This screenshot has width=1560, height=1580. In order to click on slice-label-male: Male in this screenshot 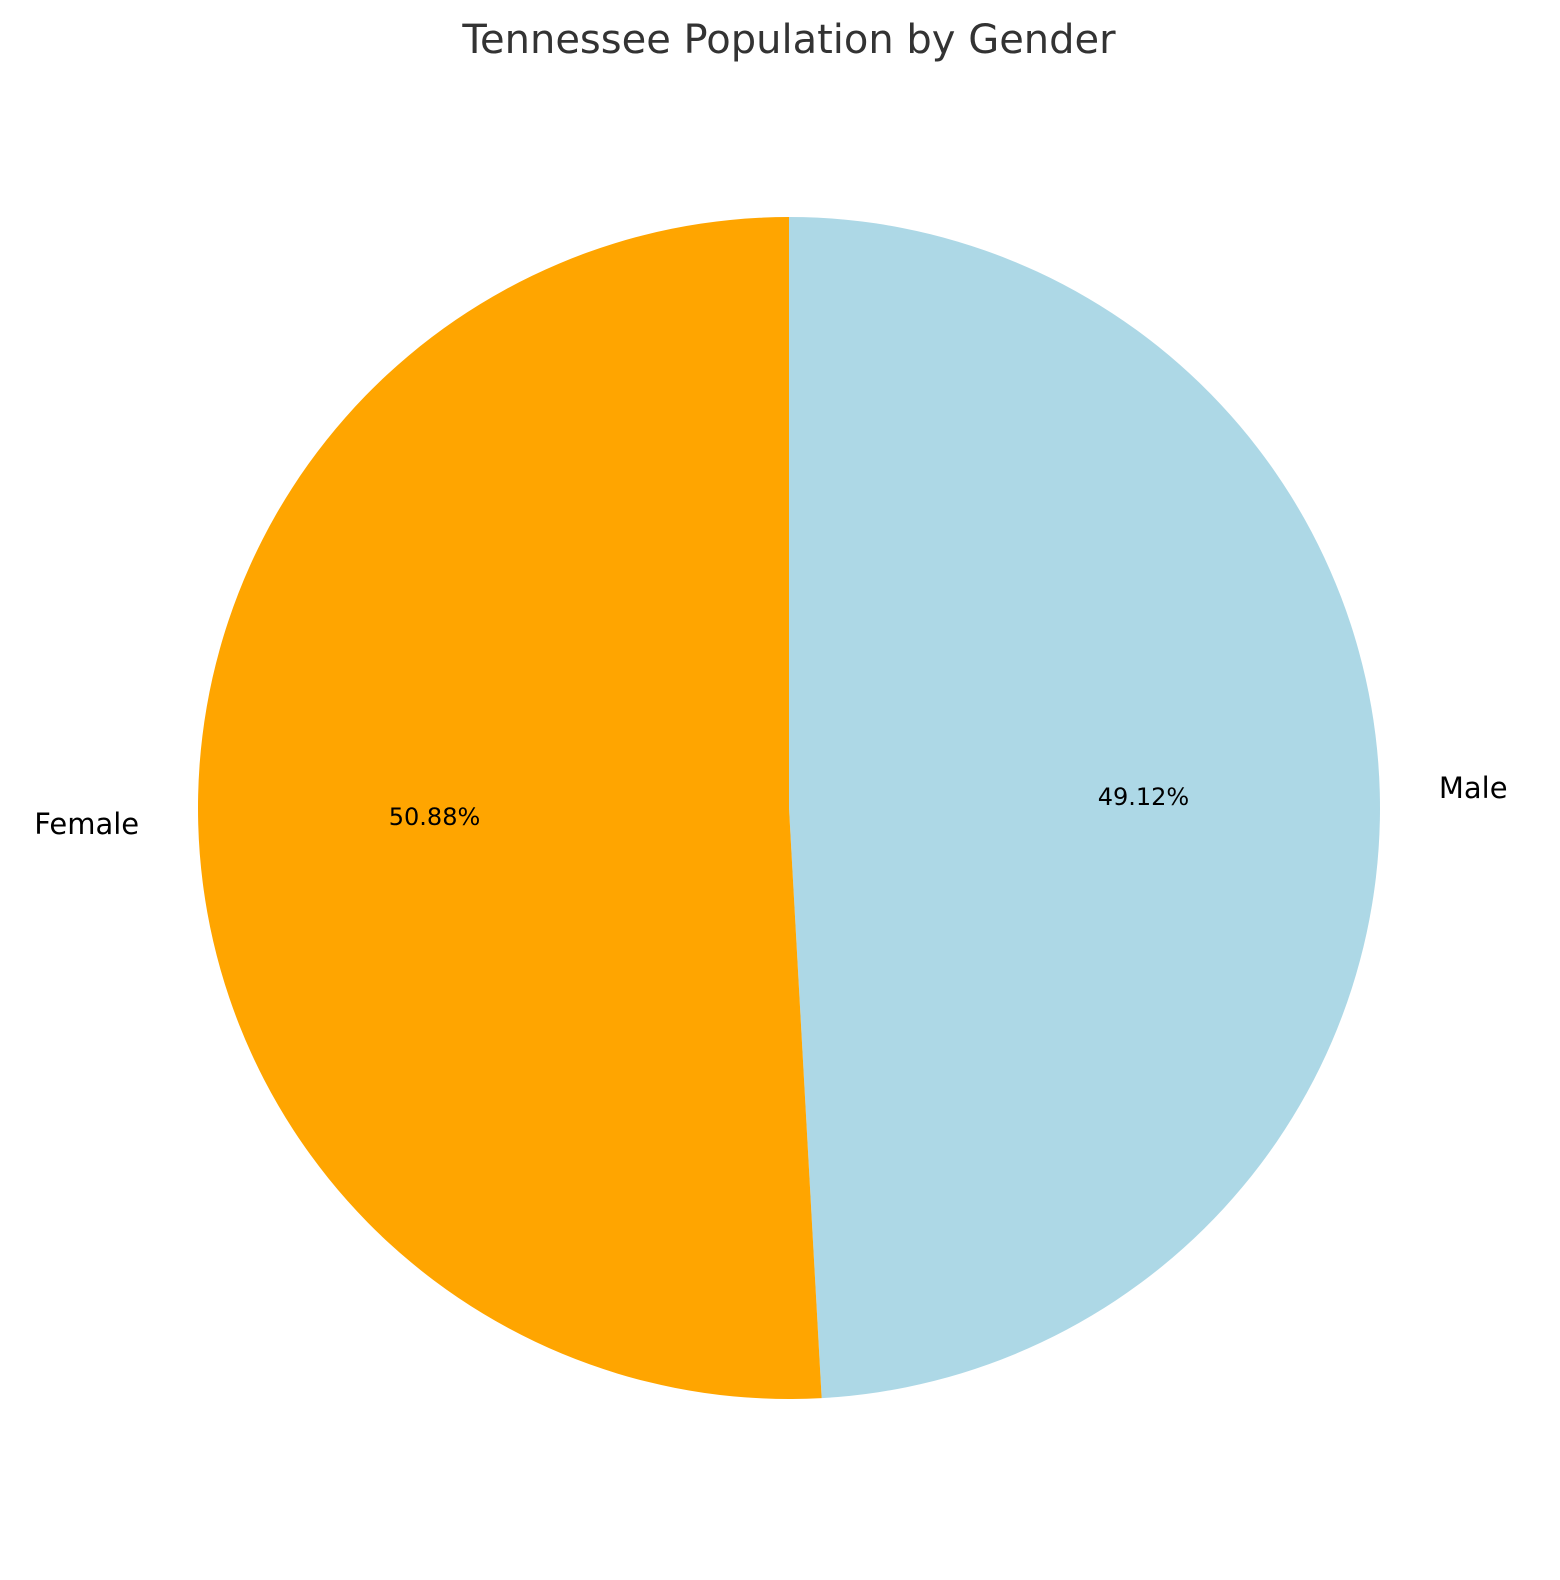, I will do `click(1473, 788)`.